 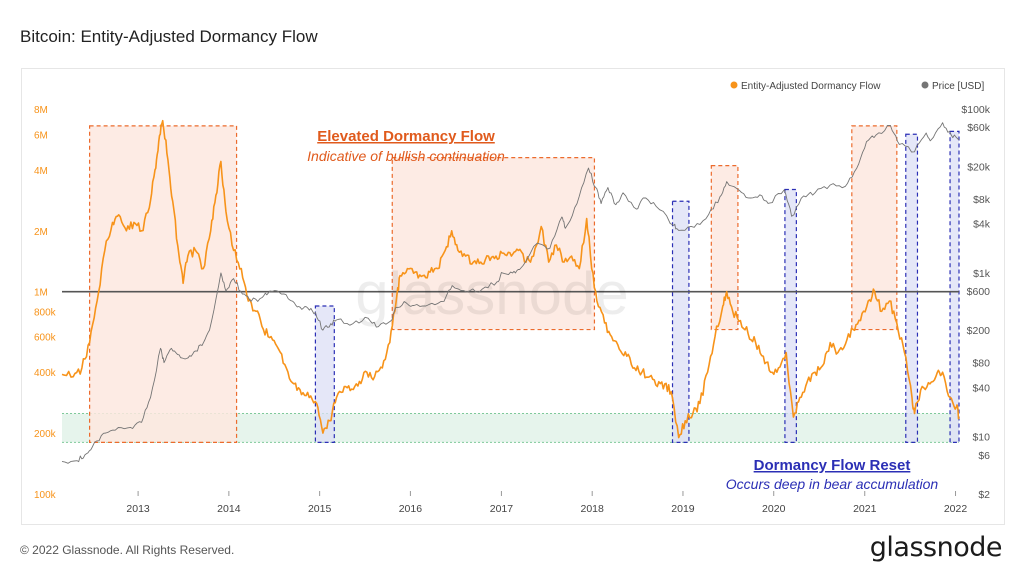 I want to click on left-axis-tick-label: 6M, so click(x=41, y=135).